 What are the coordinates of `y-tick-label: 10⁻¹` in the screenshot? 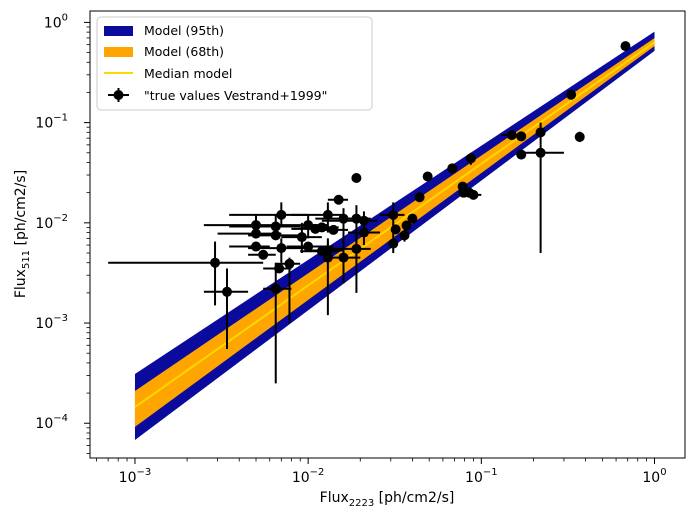 It's located at (51, 122).